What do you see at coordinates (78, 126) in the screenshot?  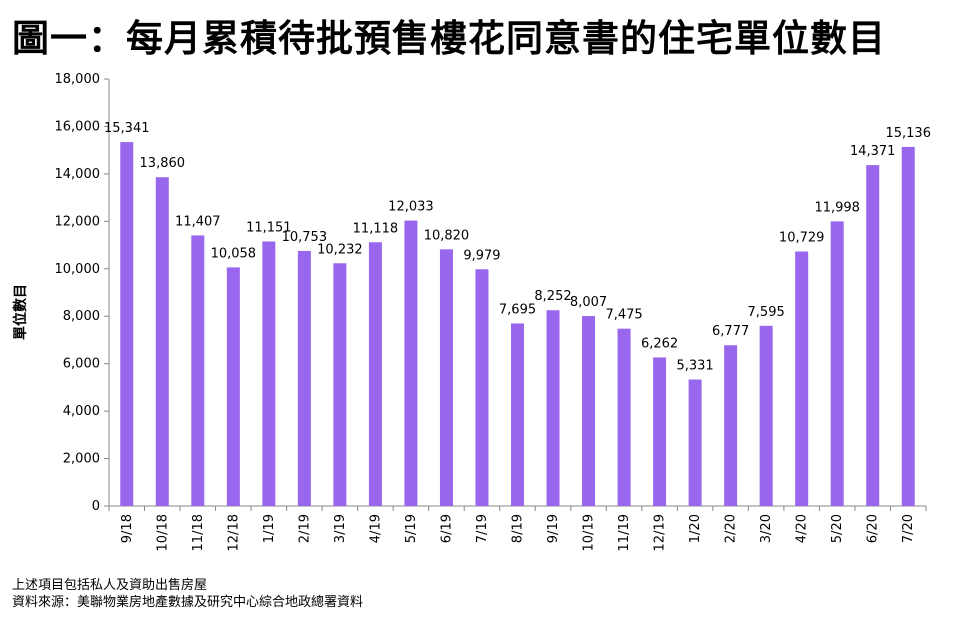 I see `y-tick-label: 16,000` at bounding box center [78, 126].